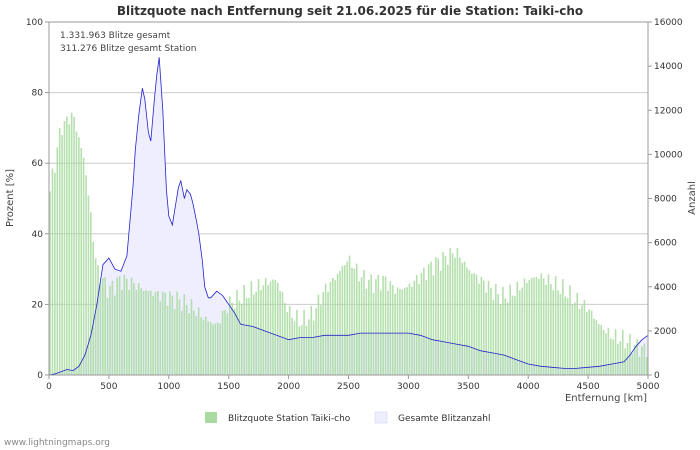 The image size is (700, 450). I want to click on tick-label-x-4: 2000, so click(288, 387).